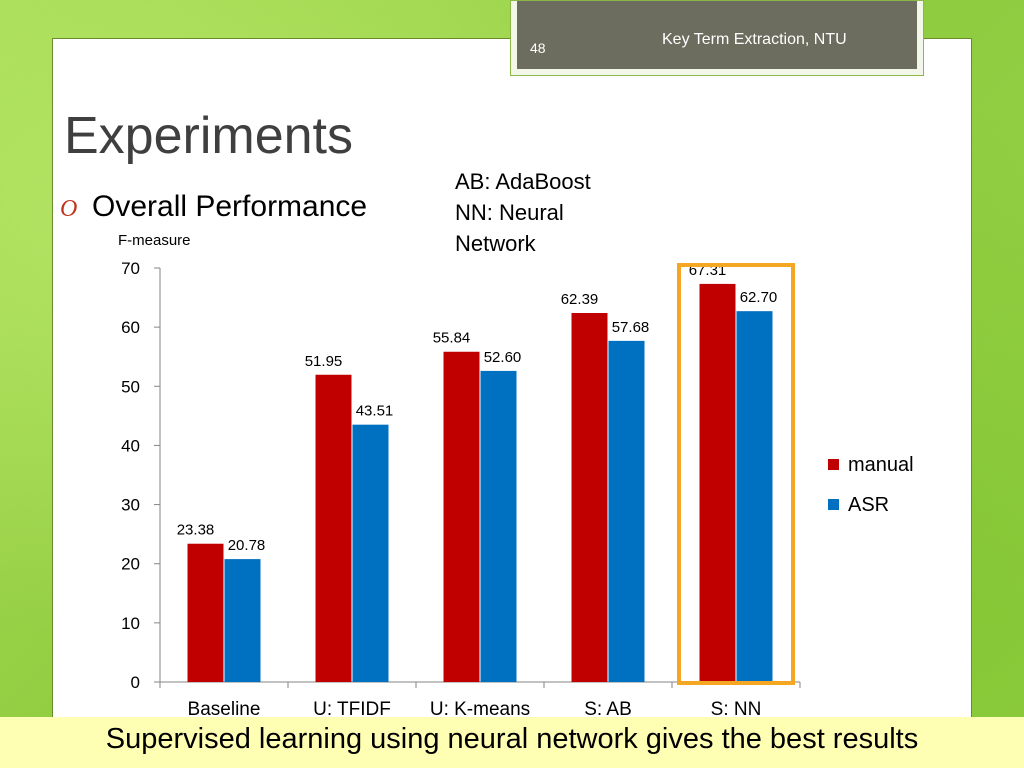 The image size is (1024, 768). Describe the element at coordinates (503, 357) in the screenshot. I see `data-label: 52.60` at that location.